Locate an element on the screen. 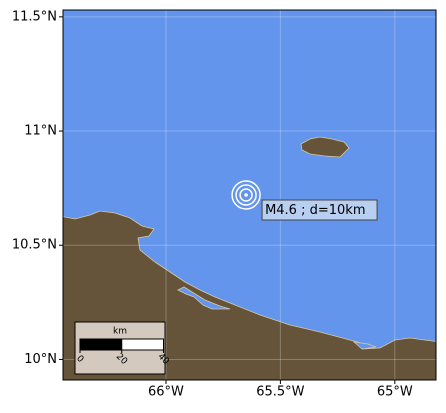 Image resolution: width=446 pixels, height=413 pixels. scale-tick-label: 0 is located at coordinates (79, 359).